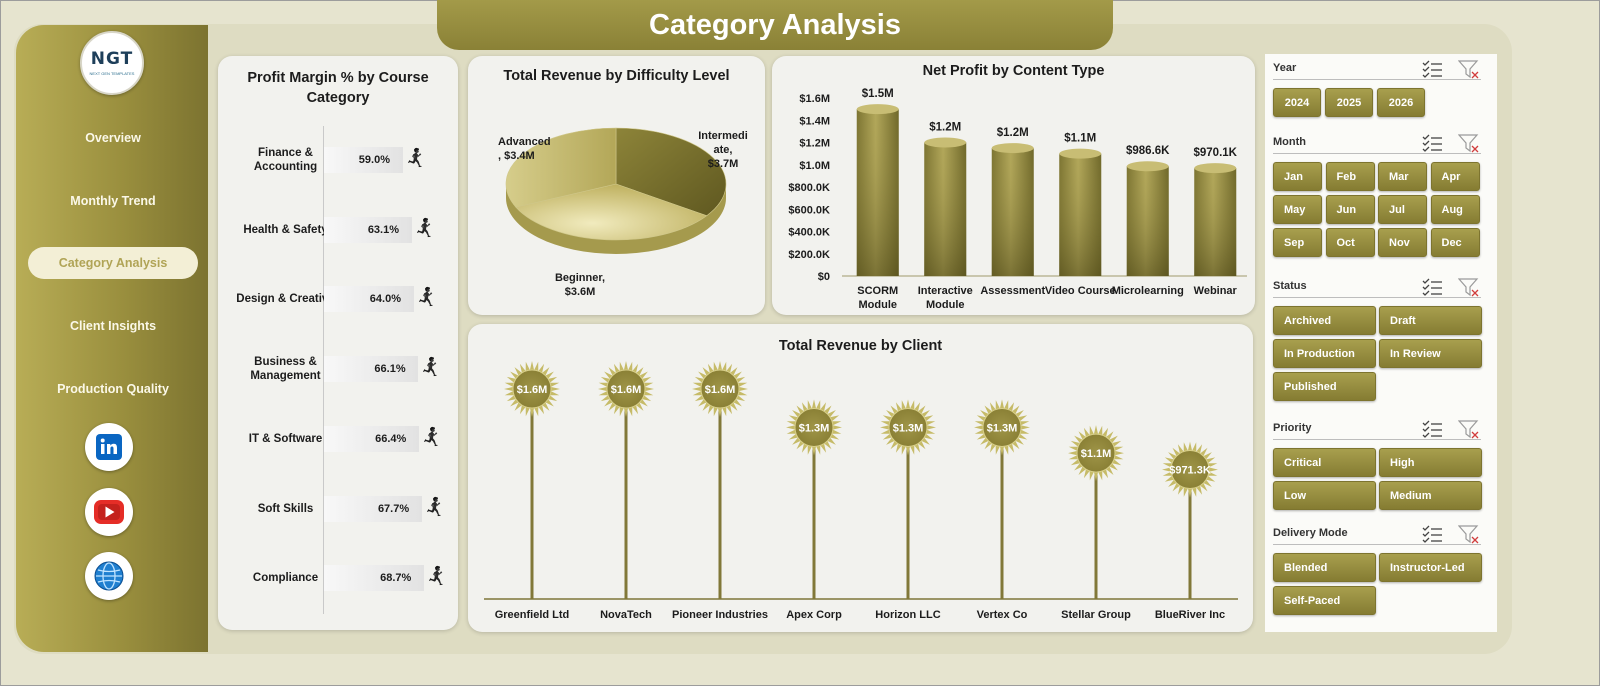 The image size is (1600, 686). Describe the element at coordinates (1350, 242) in the screenshot. I see `month-button-oct: Oct` at that location.